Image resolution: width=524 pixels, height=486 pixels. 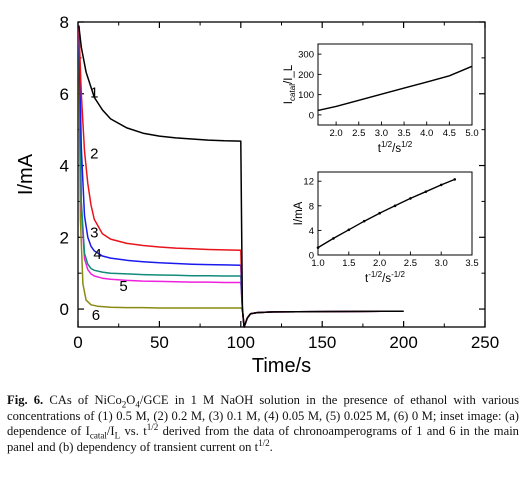 I want to click on inset-a-x-tick-label: 4.0, so click(x=426, y=133).